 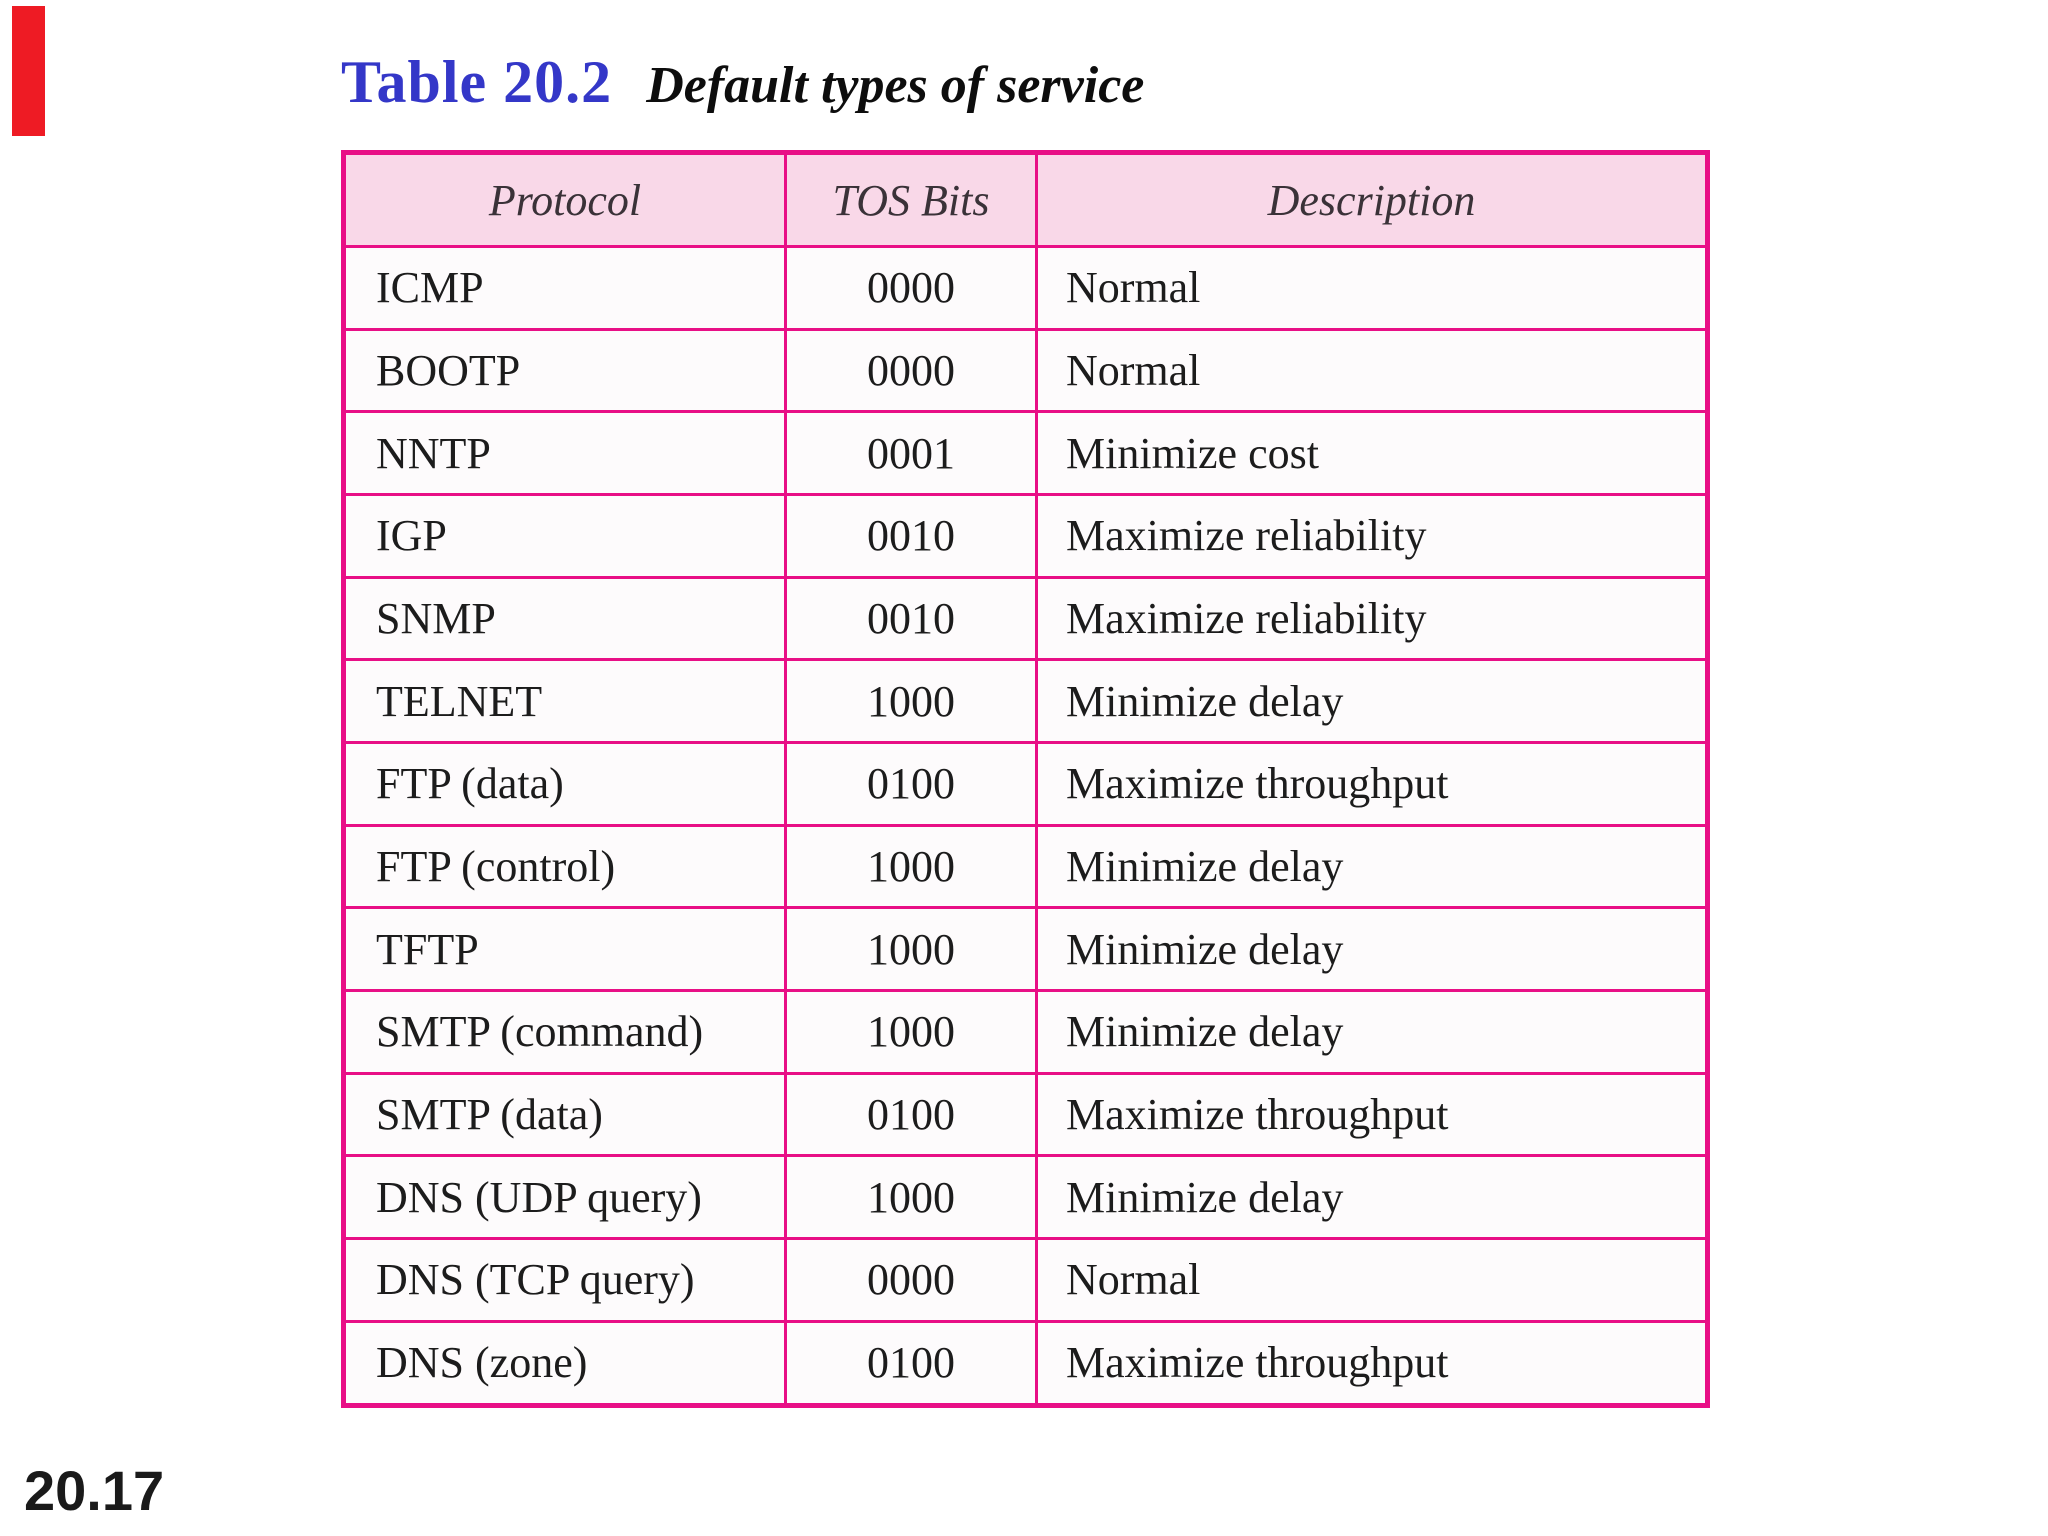 I want to click on table-row: SNMP 0010 Maximize reliability, so click(x=1025, y=618).